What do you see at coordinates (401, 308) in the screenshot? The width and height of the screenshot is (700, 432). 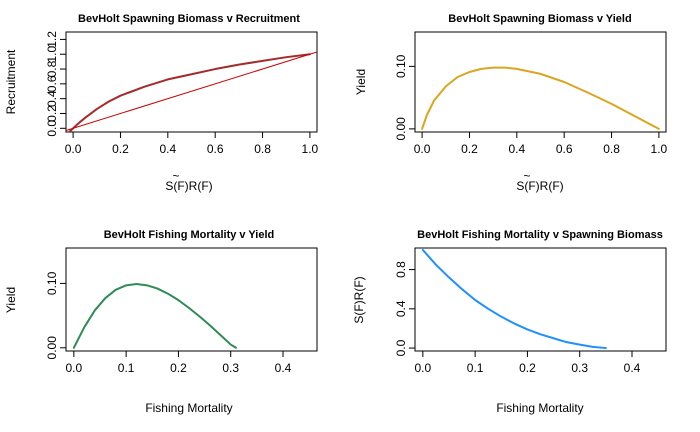 I see `p4-y-tick-label: 0.4` at bounding box center [401, 308].